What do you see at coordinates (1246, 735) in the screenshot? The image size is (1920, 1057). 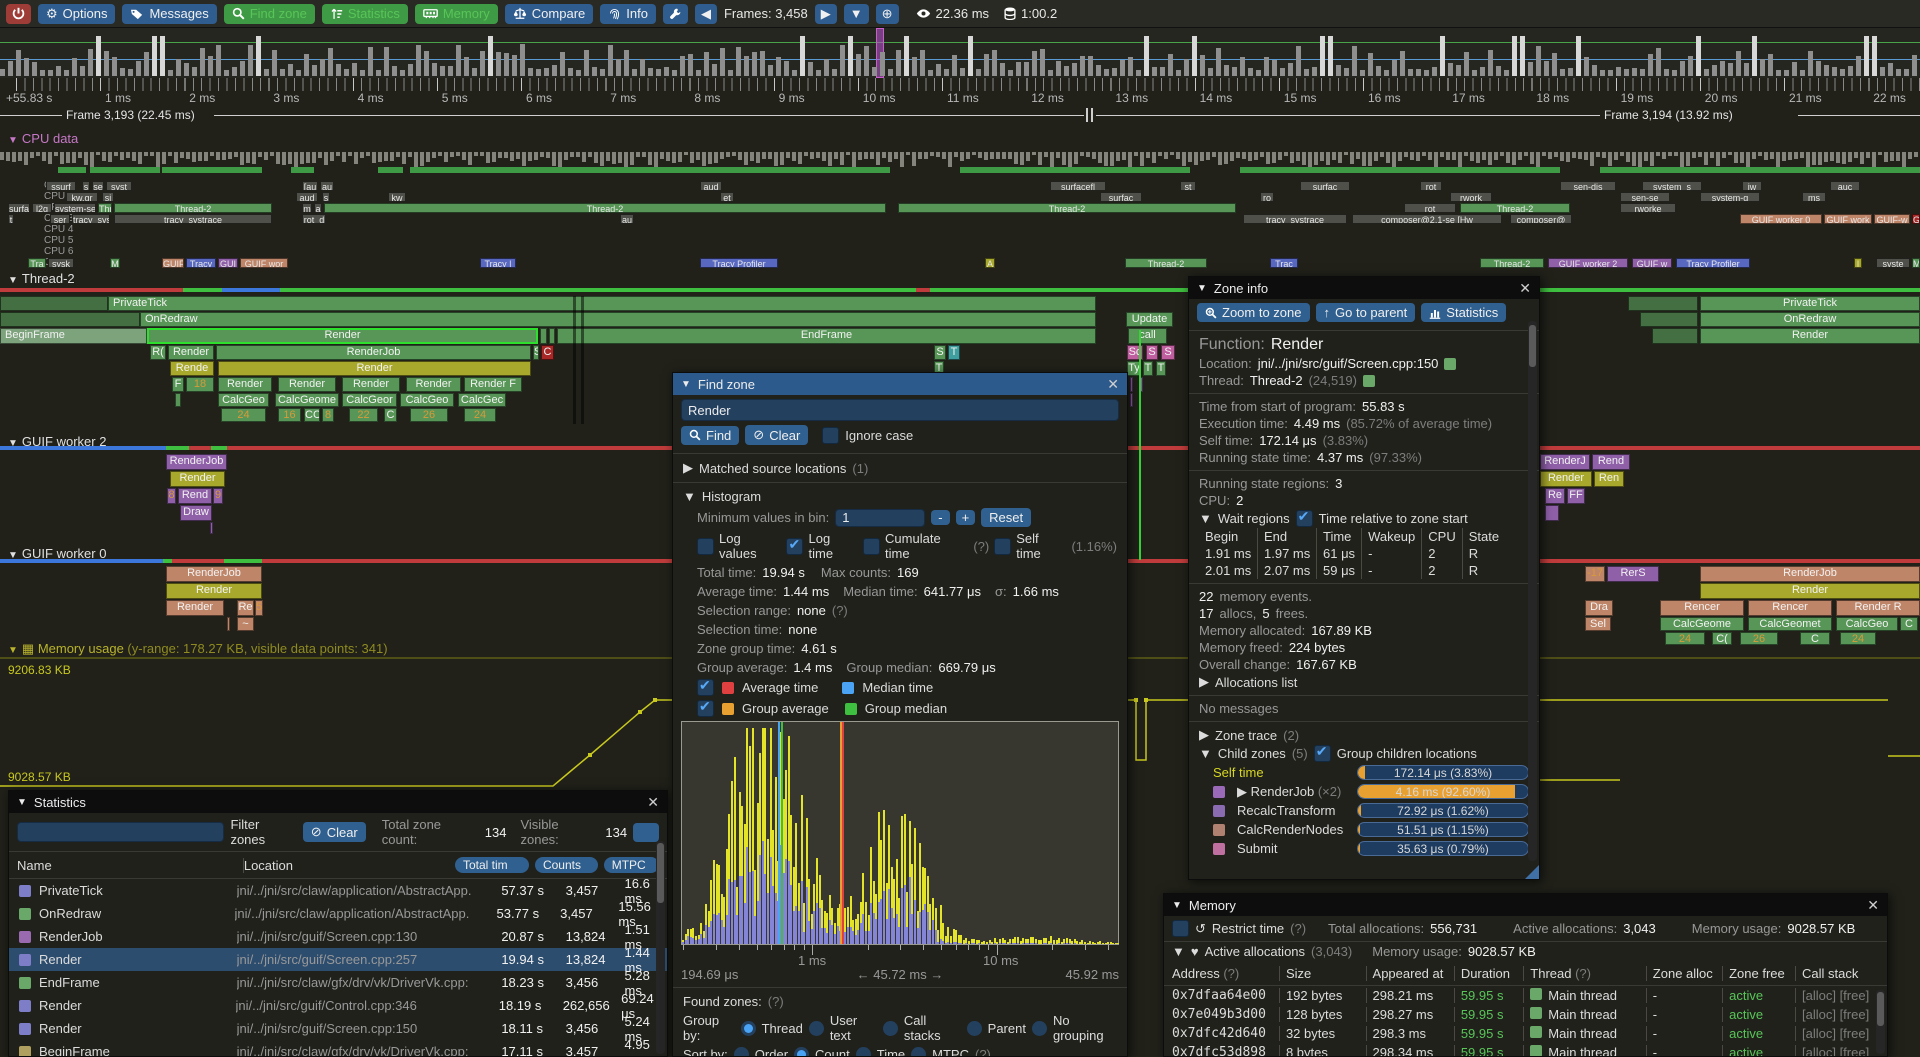 I see `zone-trace-label: Zone trace` at bounding box center [1246, 735].